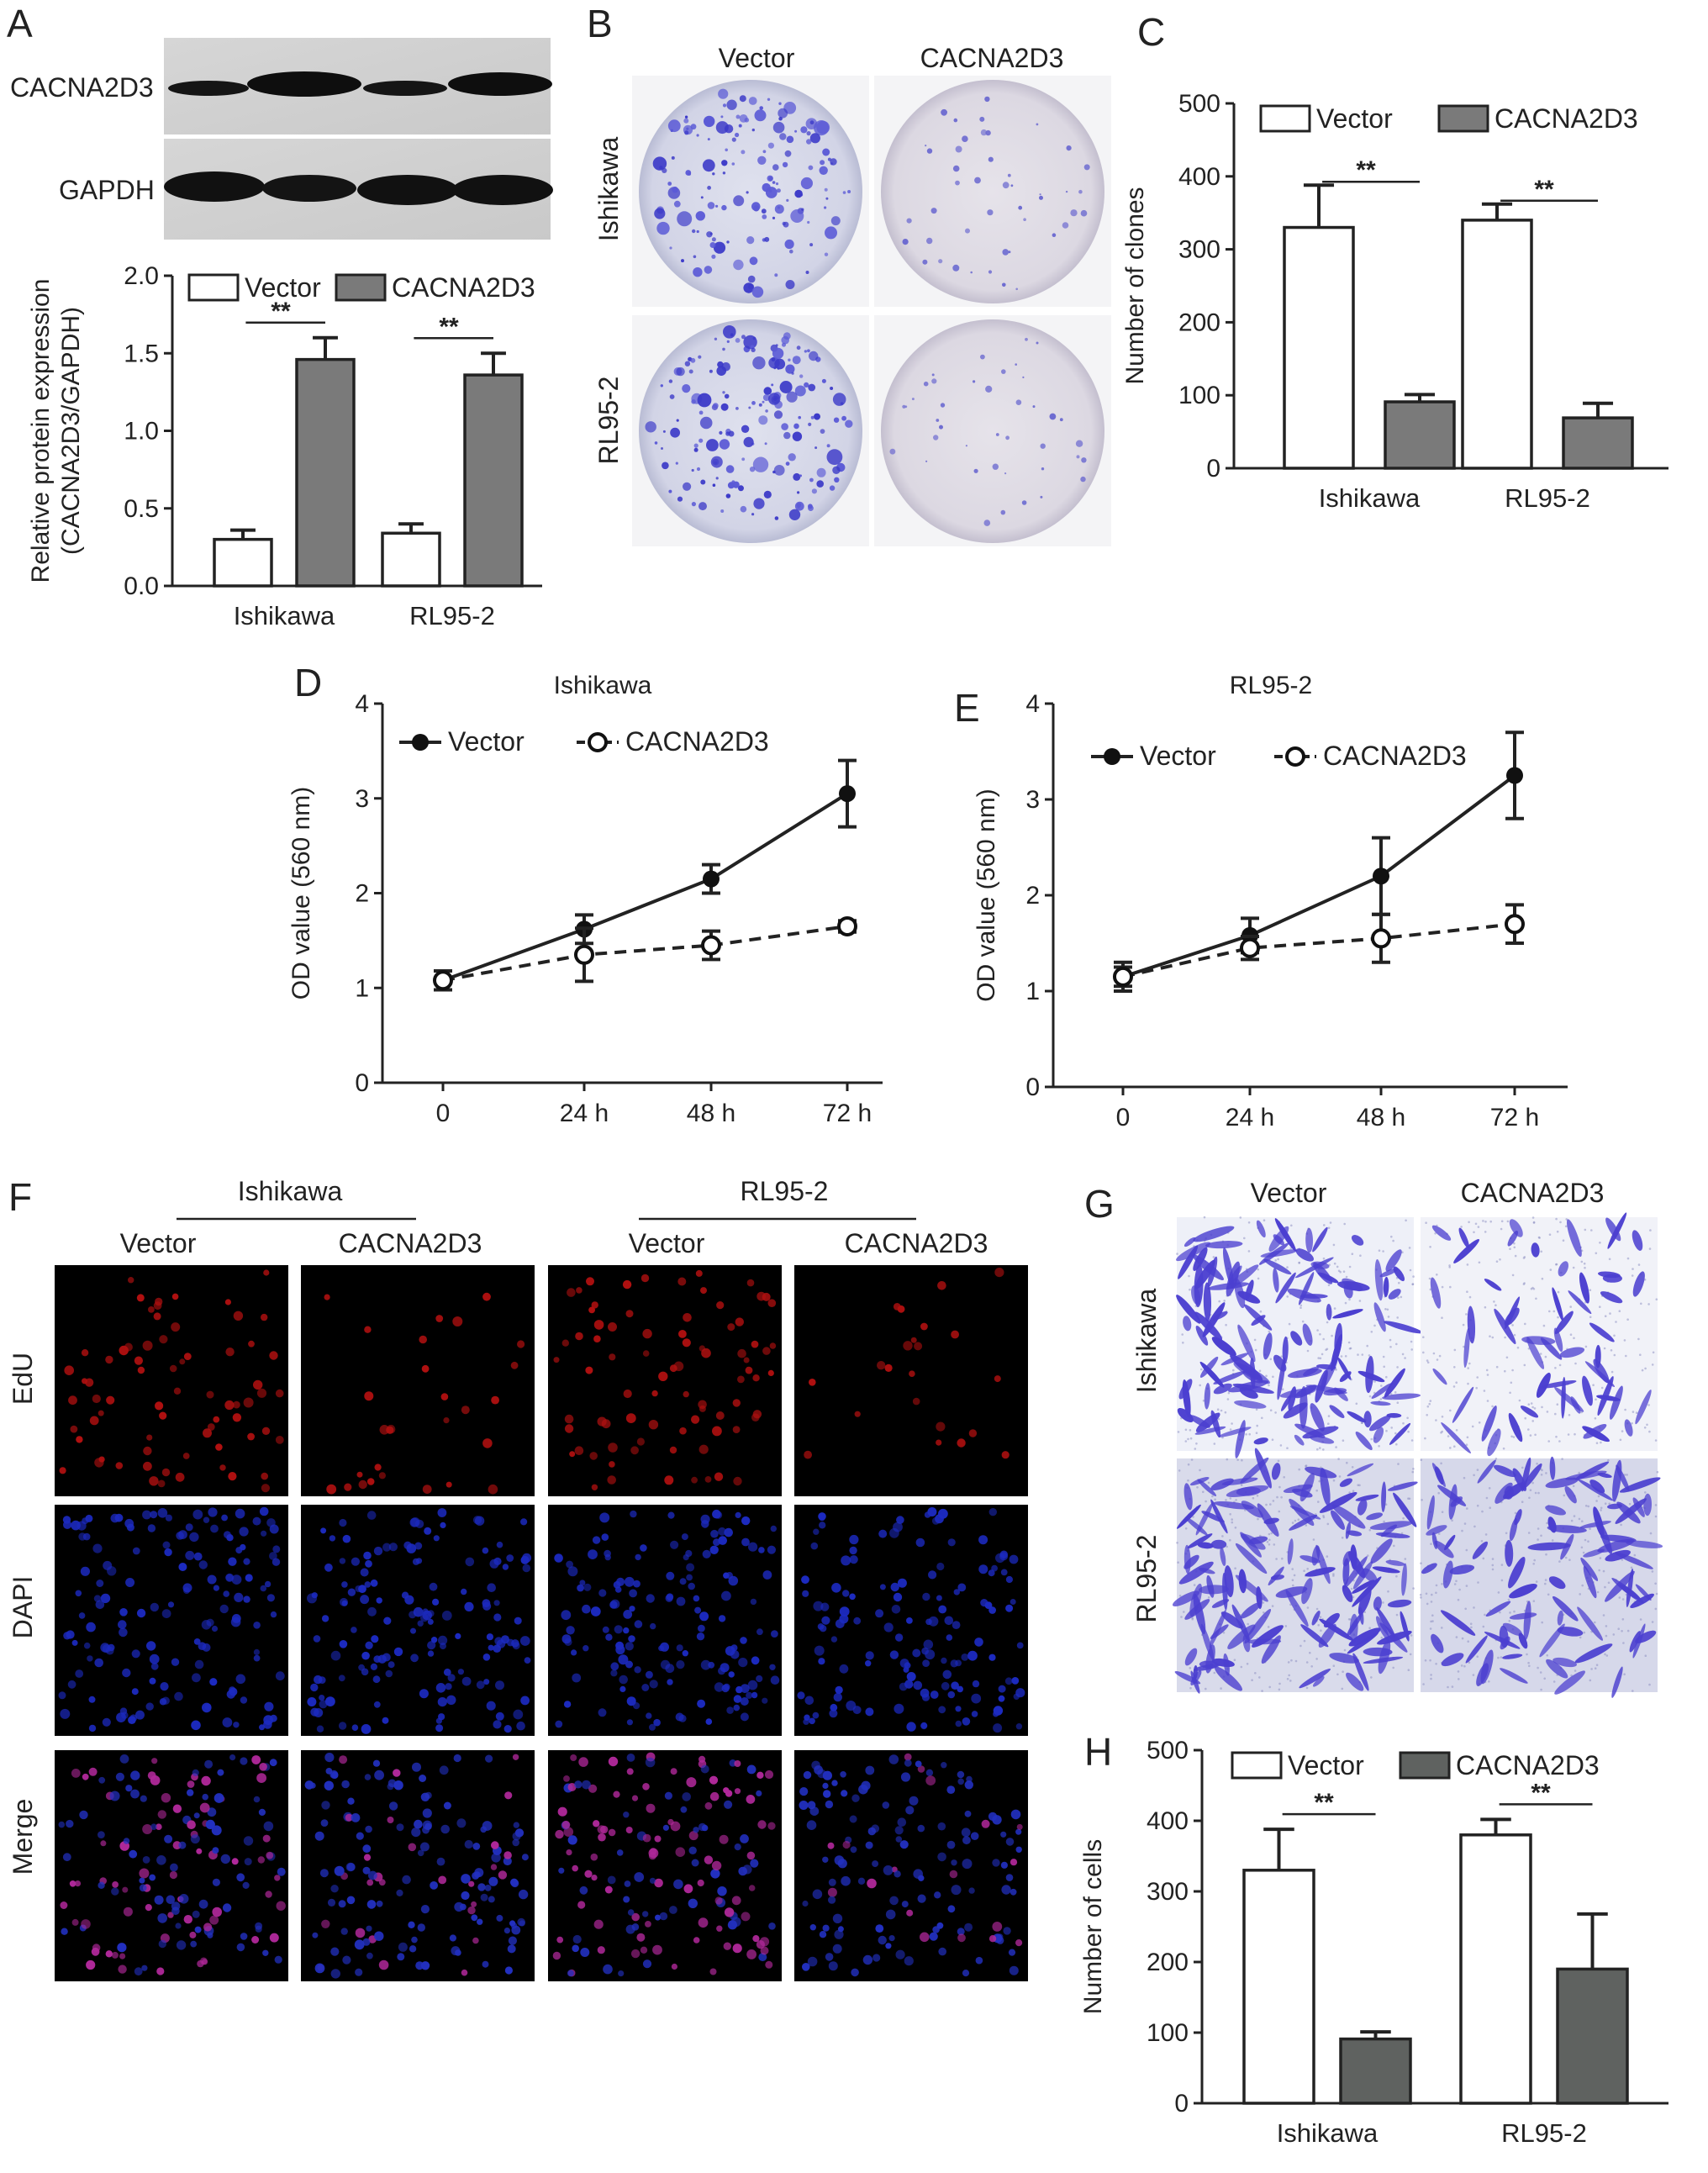 The width and height of the screenshot is (1708, 2173). What do you see at coordinates (1199, 177) in the screenshot?
I see `y-tick-label: 400` at bounding box center [1199, 177].